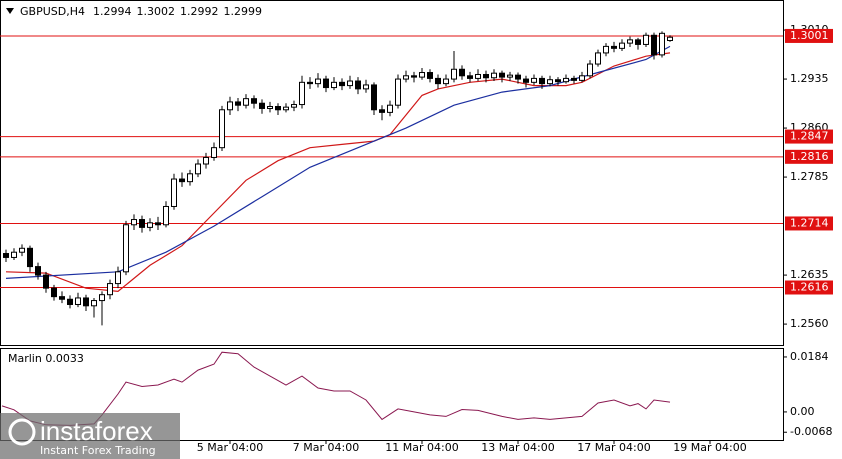 Image resolution: width=842 pixels, height=459 pixels. What do you see at coordinates (809, 78) in the screenshot?
I see `y-tick-label: 1.2935` at bounding box center [809, 78].